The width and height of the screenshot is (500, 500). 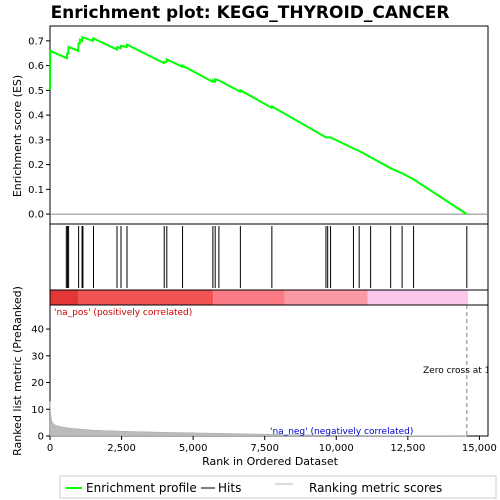 I want to click on ranked-list-heatmap, so click(x=269, y=297).